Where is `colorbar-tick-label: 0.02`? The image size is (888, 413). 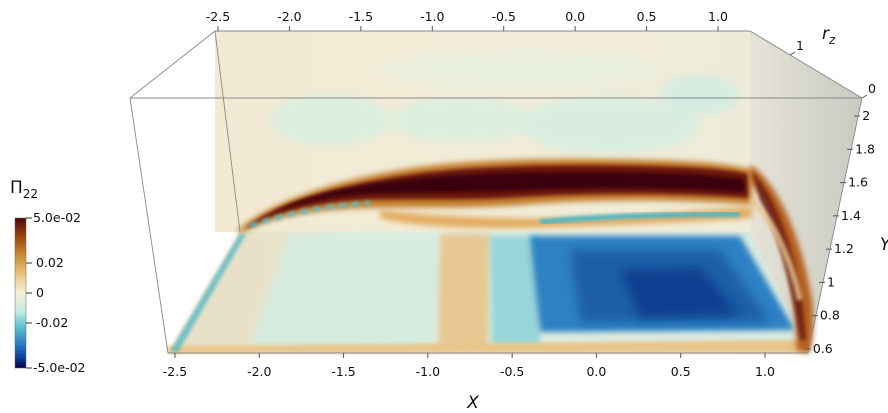
colorbar-tick-label: 0.02 is located at coordinates (50, 262).